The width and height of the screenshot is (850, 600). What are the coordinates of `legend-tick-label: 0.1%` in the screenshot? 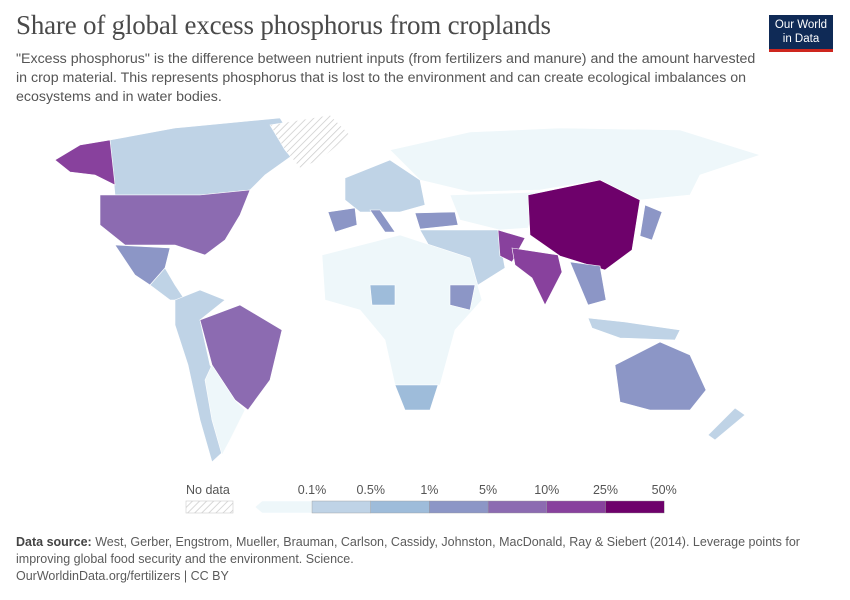 It's located at (312, 490).